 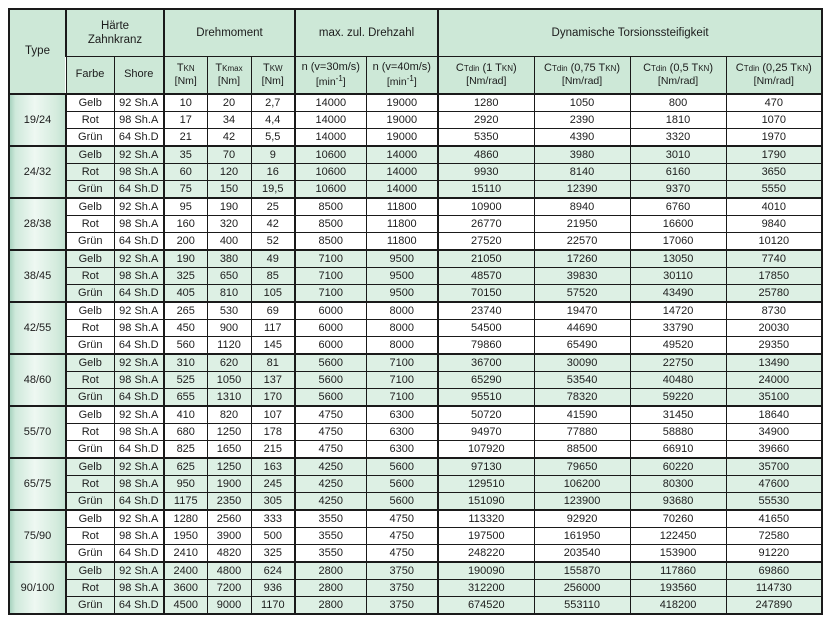 I want to click on c3-cell: 80300, so click(x=678, y=484).